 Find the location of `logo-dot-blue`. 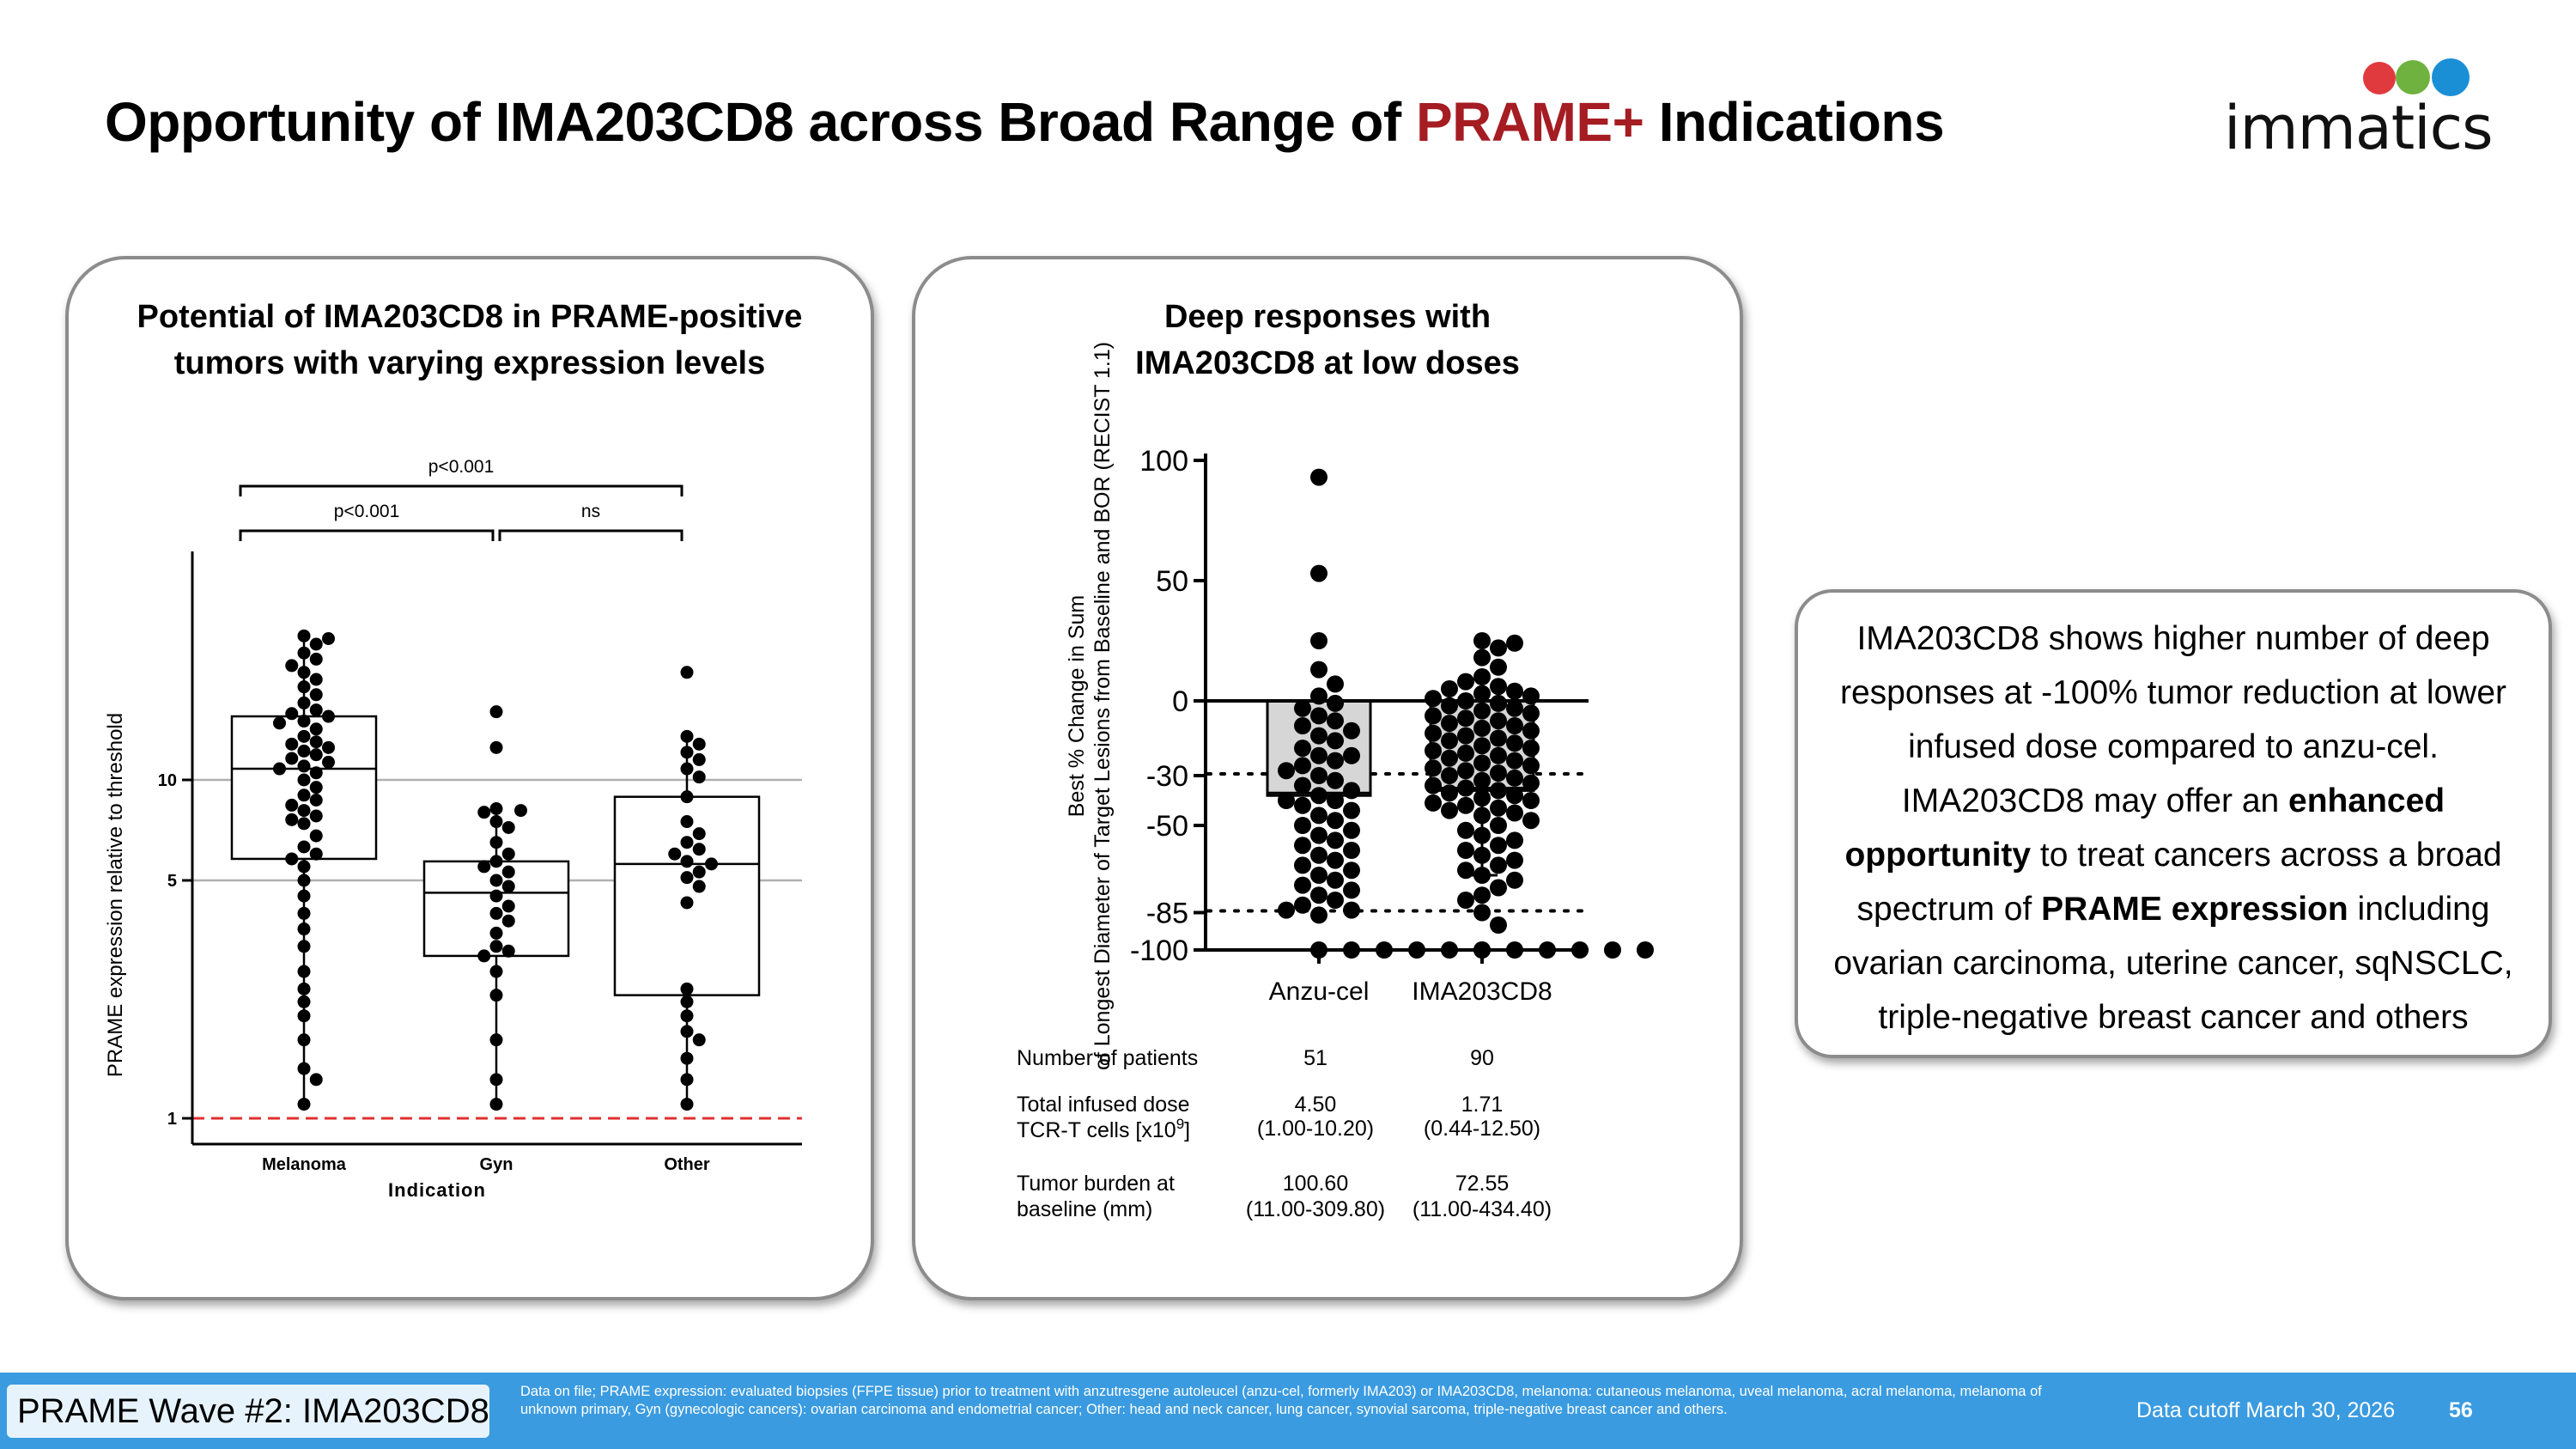

logo-dot-blue is located at coordinates (2451, 77).